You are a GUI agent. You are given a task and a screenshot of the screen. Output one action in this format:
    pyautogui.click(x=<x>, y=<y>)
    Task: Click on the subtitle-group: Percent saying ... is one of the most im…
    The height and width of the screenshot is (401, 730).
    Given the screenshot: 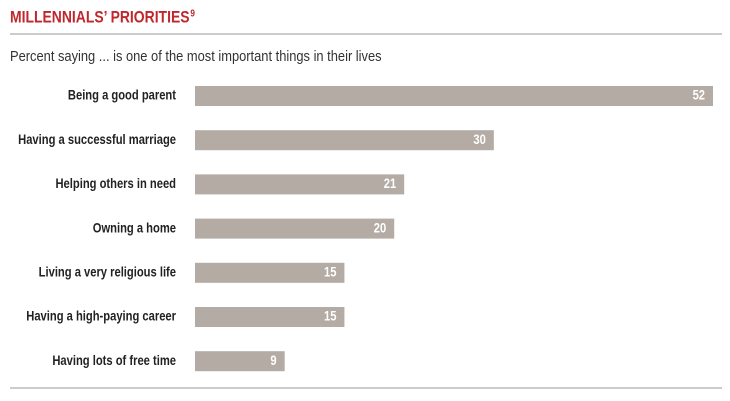 What is the action you would take?
    pyautogui.click(x=196, y=55)
    